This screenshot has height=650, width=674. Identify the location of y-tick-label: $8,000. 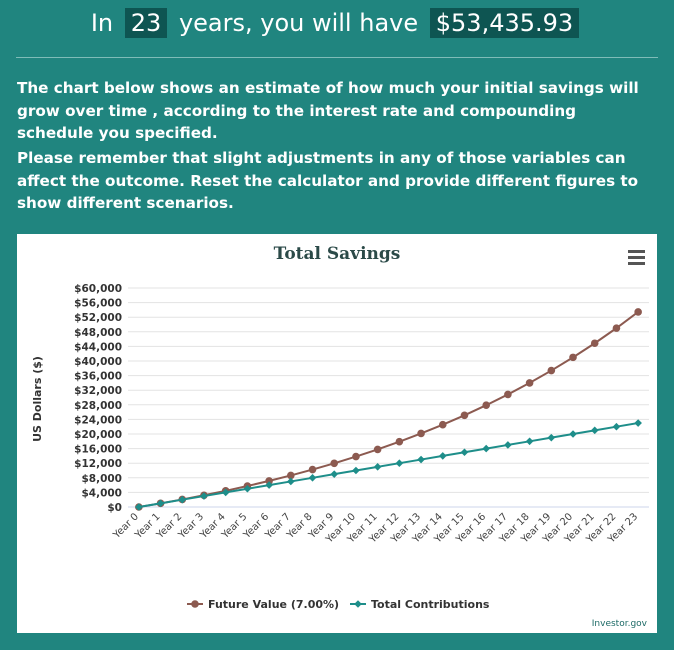
(101, 479).